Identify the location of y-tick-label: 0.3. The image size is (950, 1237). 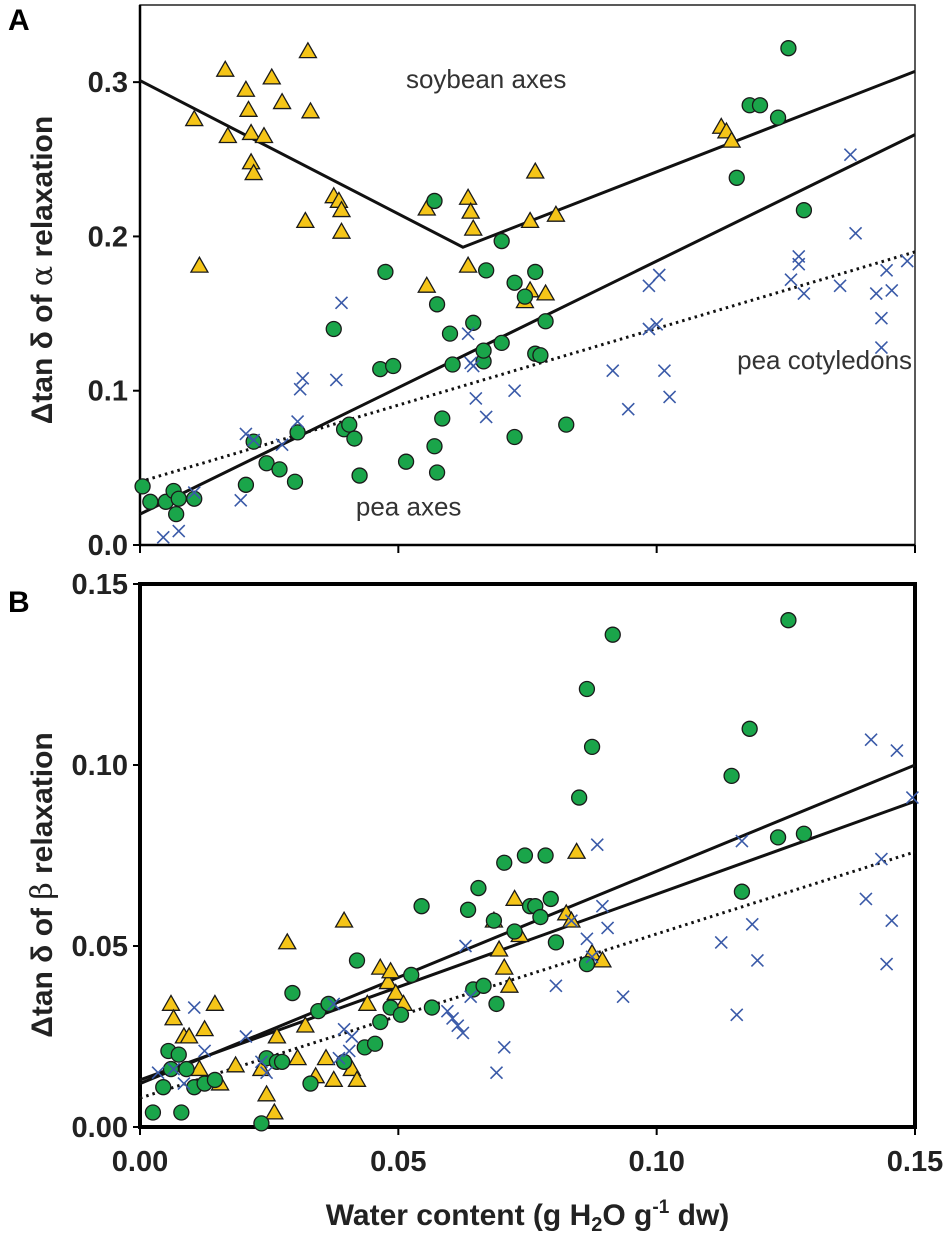
(108, 83).